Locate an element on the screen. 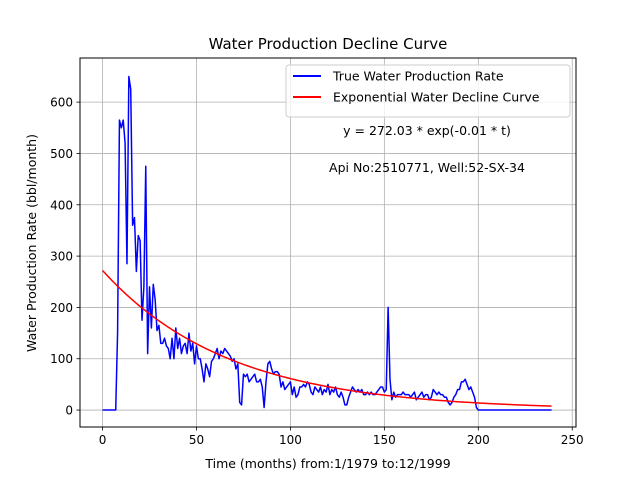  y-axis-ticks: 0 100 200 300 400 500 600 is located at coordinates (65, 257).